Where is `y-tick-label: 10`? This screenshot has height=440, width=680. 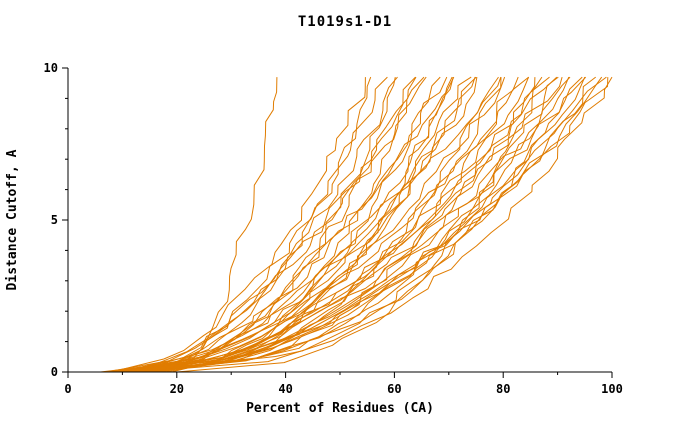 y-tick-label: 10 is located at coordinates (51, 68).